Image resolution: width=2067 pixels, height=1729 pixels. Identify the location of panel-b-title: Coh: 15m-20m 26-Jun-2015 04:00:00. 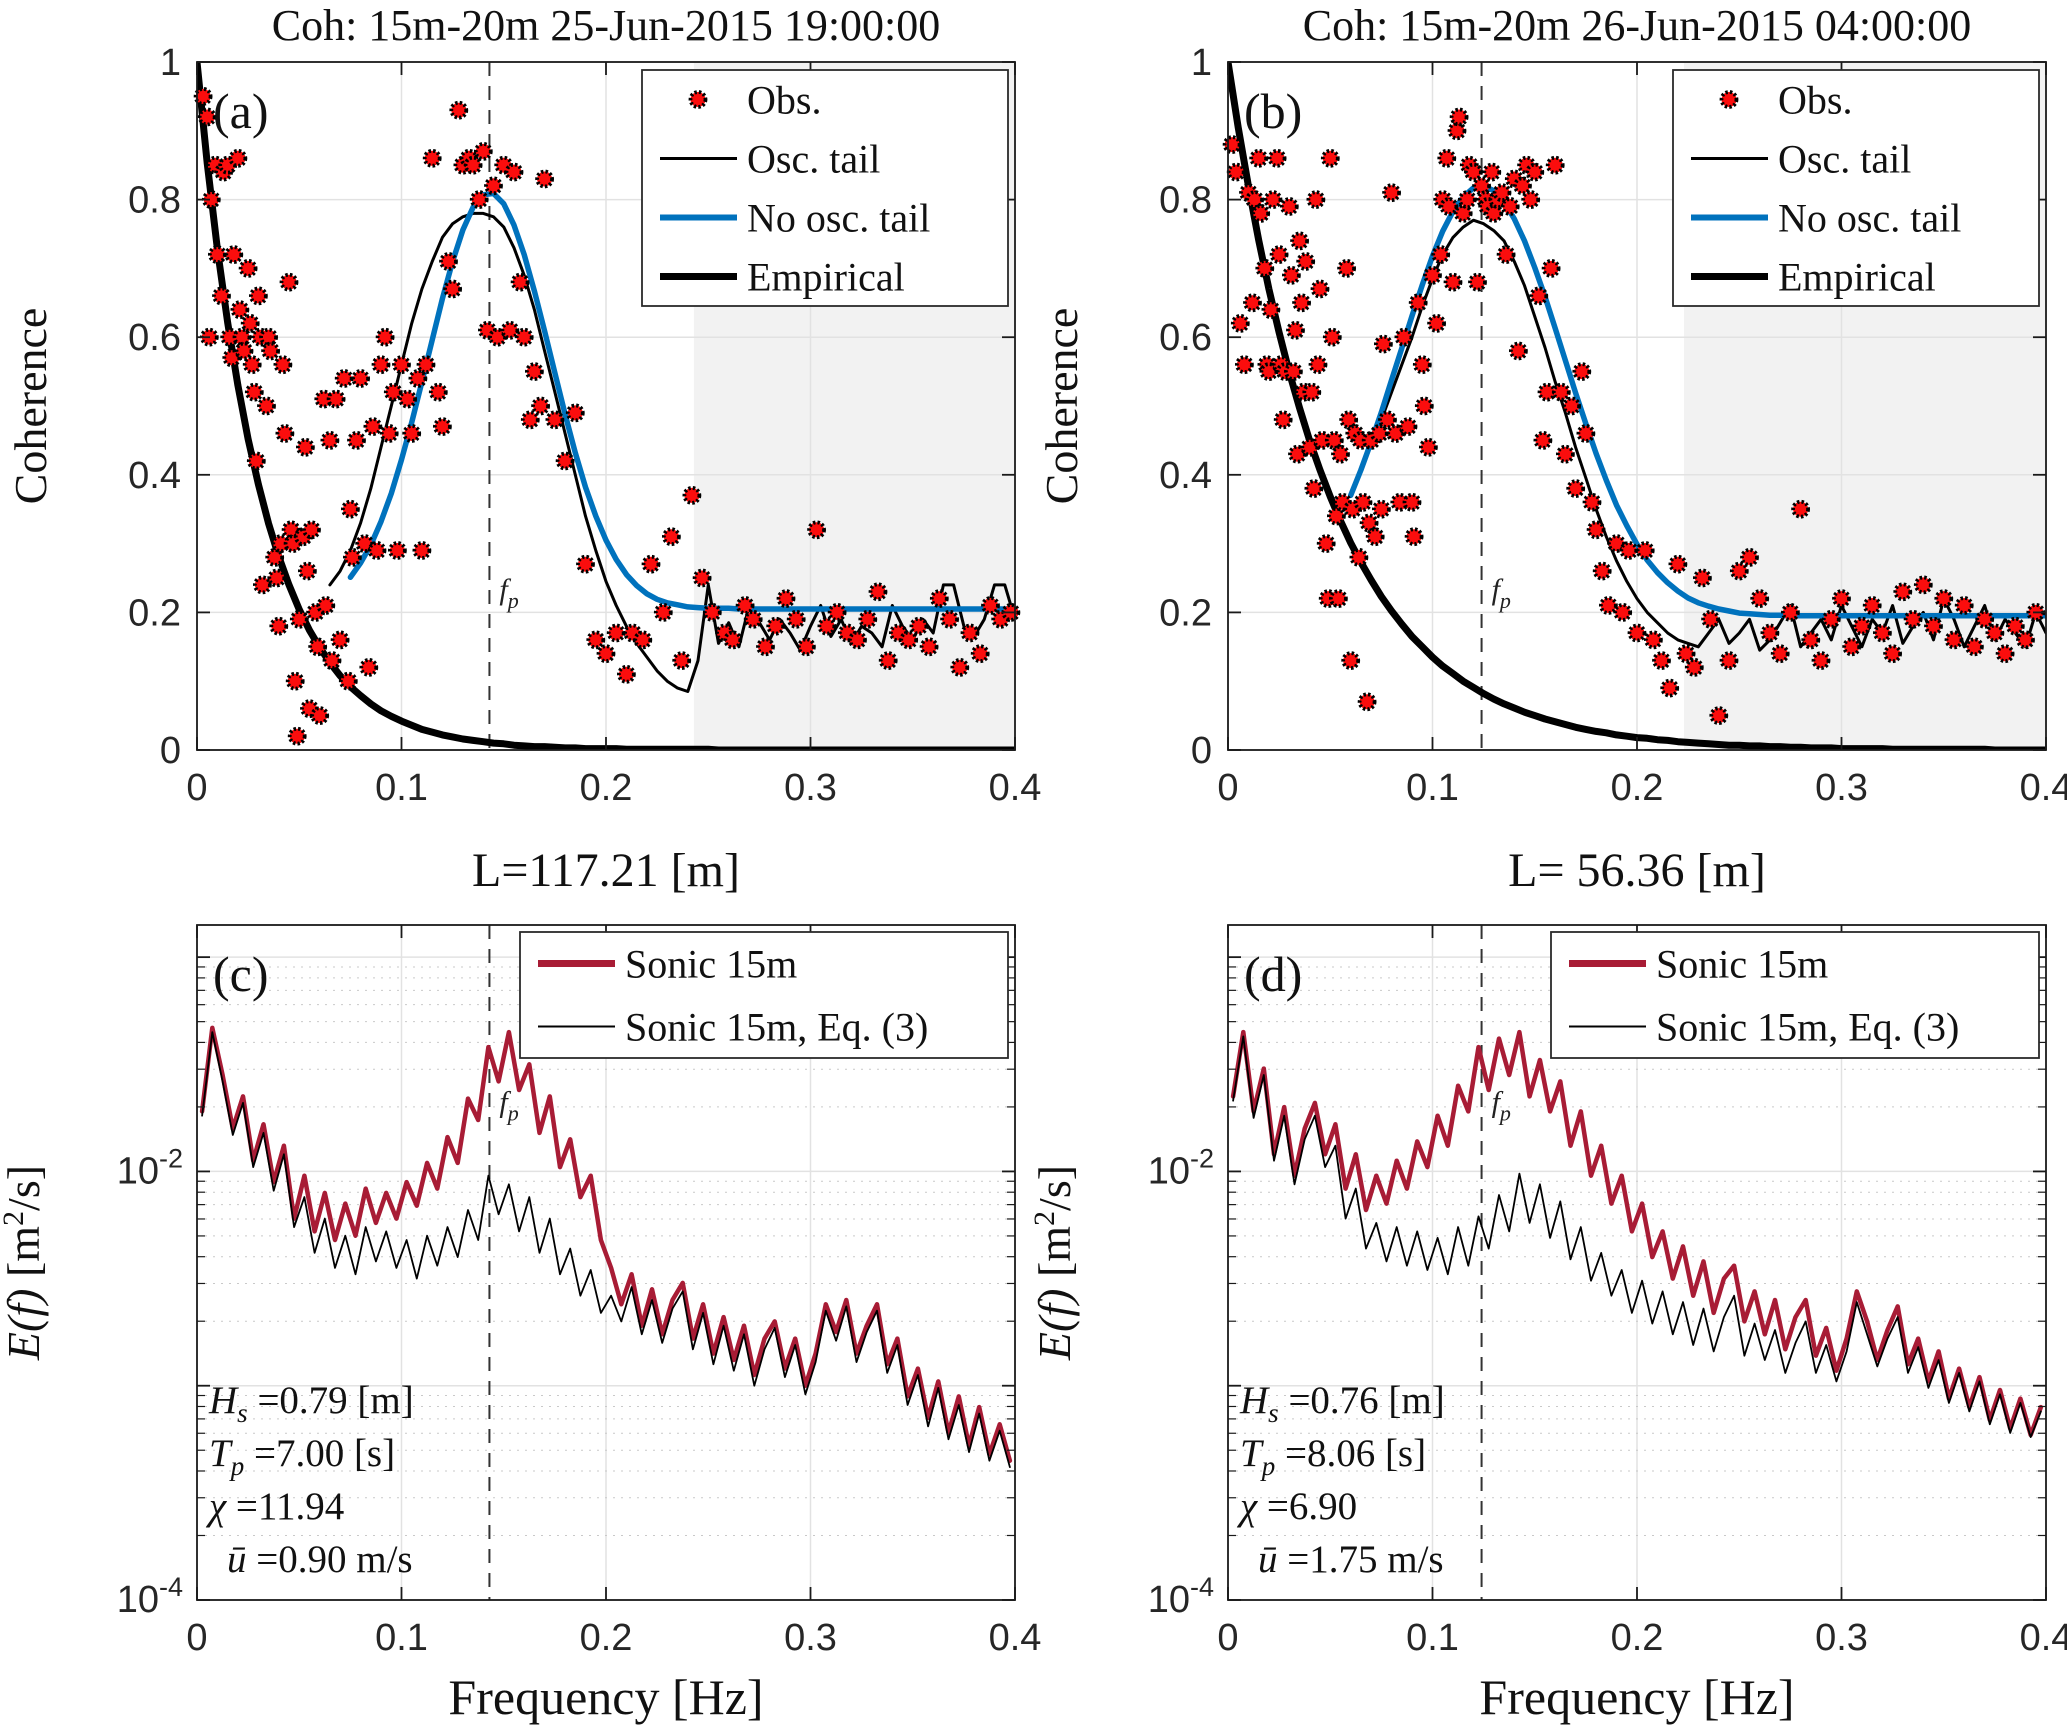
(1637, 25).